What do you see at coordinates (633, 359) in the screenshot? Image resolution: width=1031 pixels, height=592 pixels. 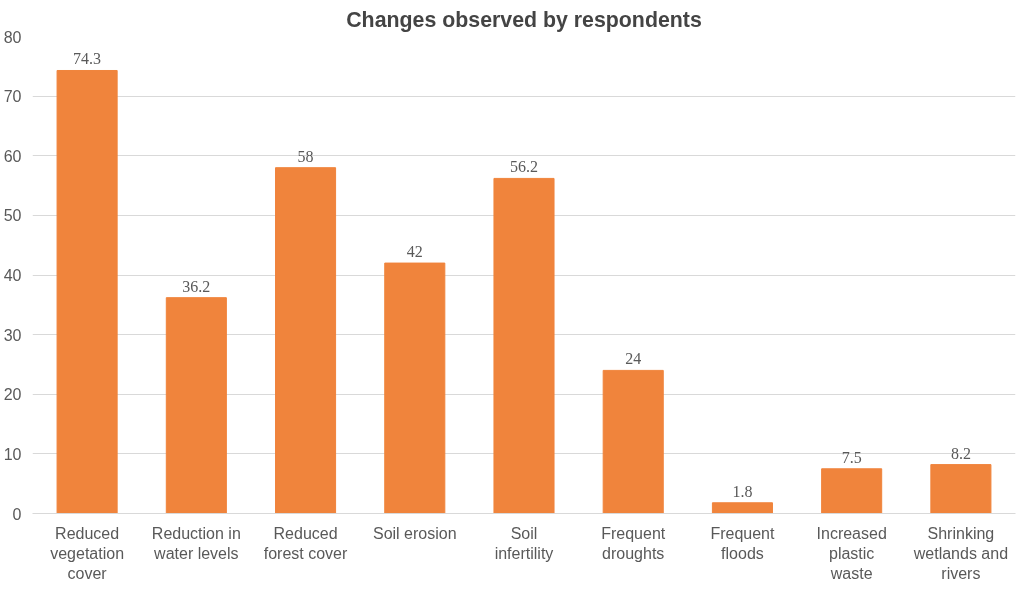 I see `data-label: 24` at bounding box center [633, 359].